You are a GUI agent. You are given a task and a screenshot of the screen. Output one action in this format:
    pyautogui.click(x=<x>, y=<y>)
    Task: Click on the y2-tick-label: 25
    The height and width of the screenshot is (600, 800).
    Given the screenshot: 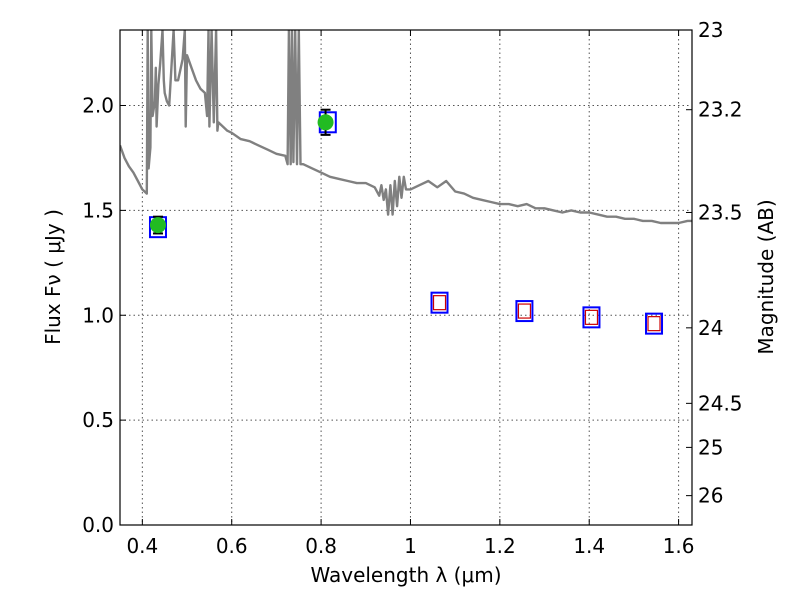 What is the action you would take?
    pyautogui.click(x=710, y=447)
    